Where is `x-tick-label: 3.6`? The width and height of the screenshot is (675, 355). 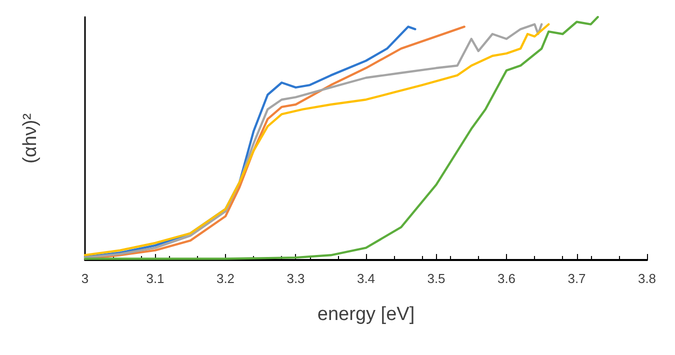
x-tick-label: 3.6 is located at coordinates (506, 278).